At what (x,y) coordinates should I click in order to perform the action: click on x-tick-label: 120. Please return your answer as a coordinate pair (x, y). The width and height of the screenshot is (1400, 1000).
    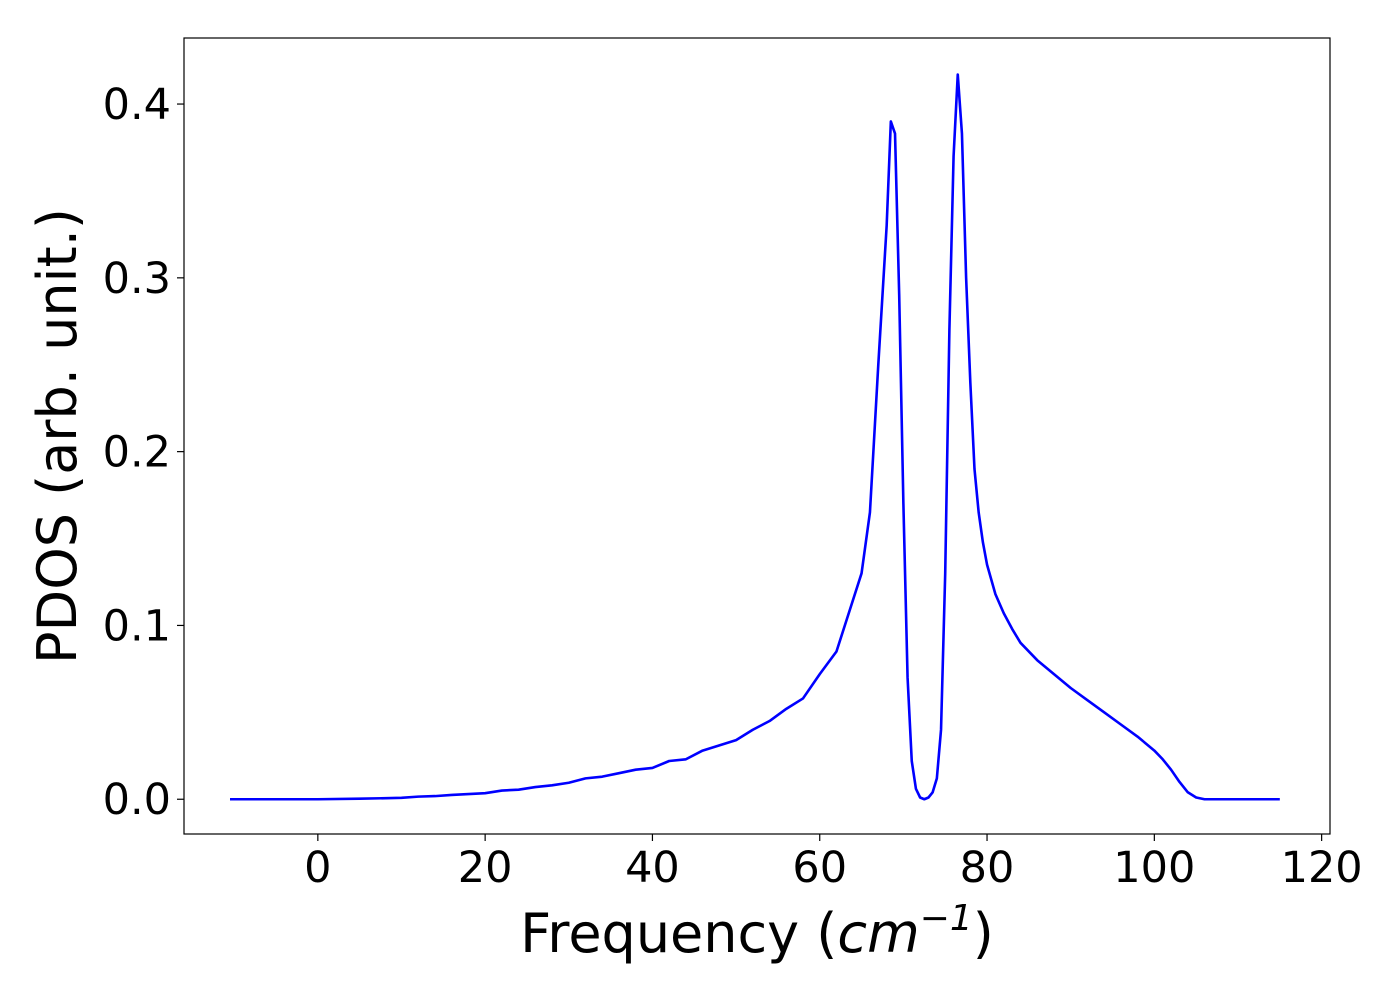
    Looking at the image, I should click on (1322, 868).